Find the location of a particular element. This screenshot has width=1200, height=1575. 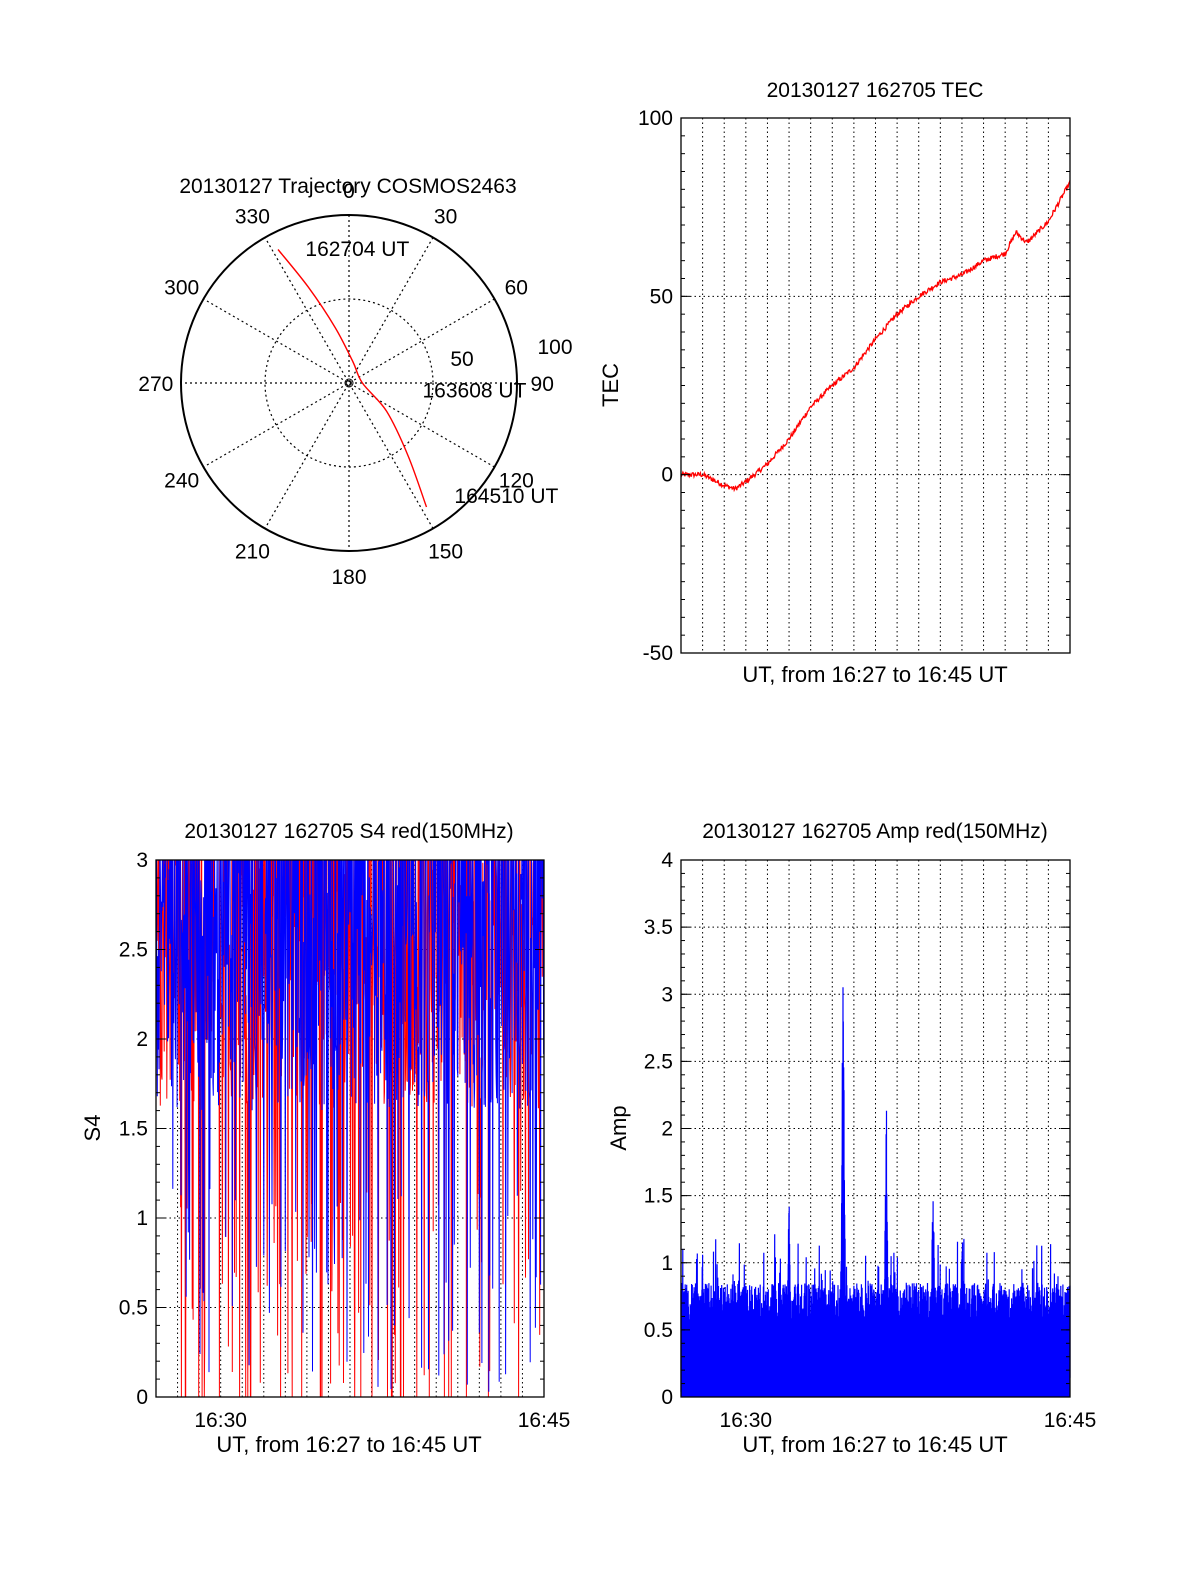

amp-bars is located at coordinates (875, 1192).